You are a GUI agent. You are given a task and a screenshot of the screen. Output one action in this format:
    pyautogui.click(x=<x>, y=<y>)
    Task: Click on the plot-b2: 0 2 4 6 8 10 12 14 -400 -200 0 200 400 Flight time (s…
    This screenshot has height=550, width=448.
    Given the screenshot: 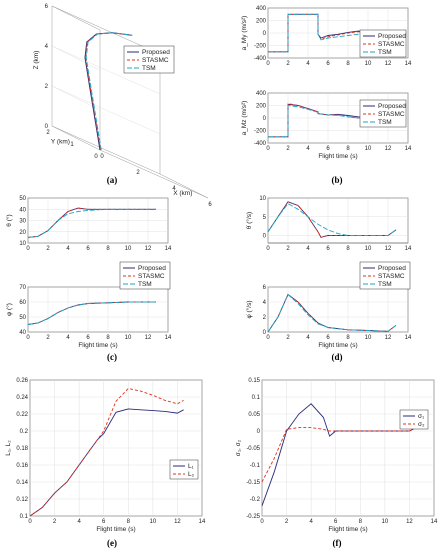 What is the action you would take?
    pyautogui.click(x=326, y=125)
    